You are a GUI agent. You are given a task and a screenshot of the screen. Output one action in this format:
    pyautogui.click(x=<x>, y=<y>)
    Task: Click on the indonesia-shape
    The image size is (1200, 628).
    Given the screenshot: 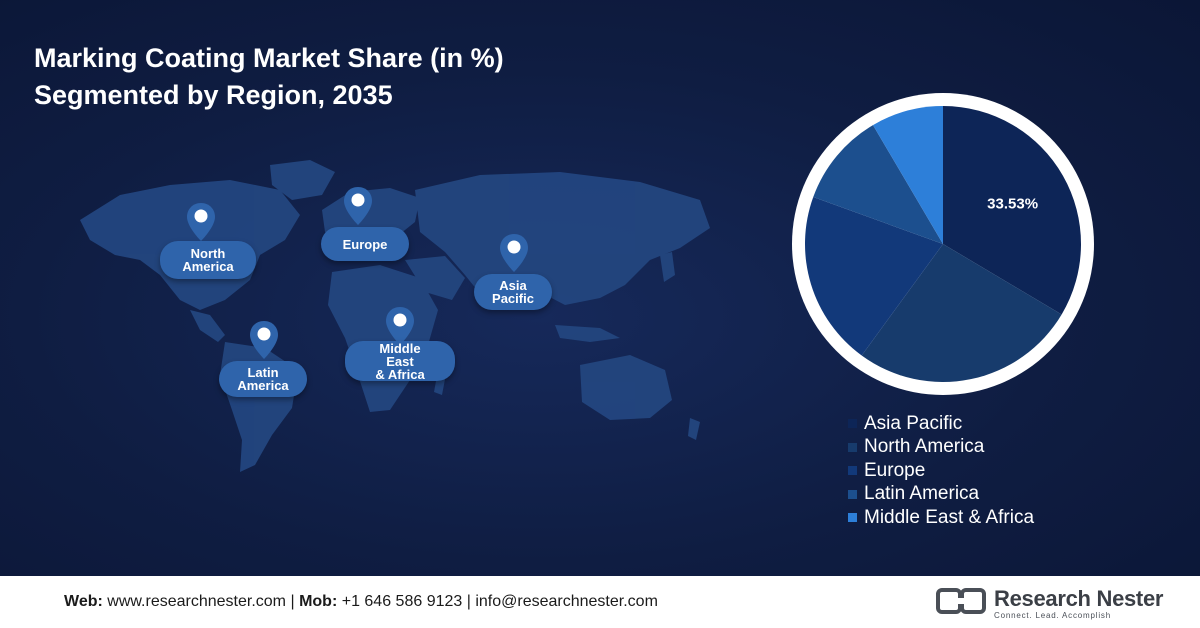 What is the action you would take?
    pyautogui.click(x=587, y=333)
    